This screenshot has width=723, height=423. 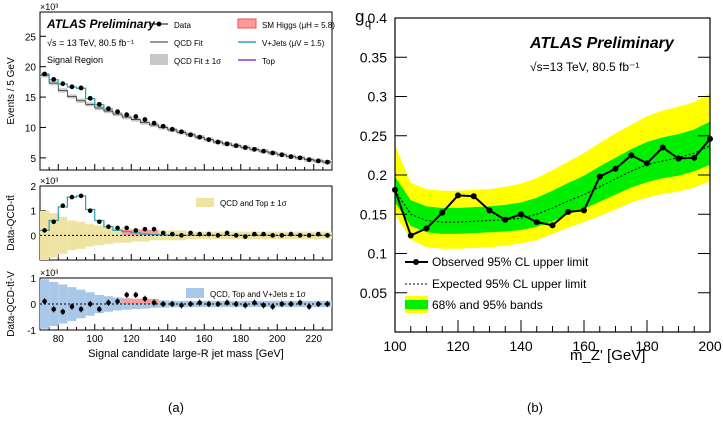 I want to click on legend-observed-label: Observed 95% CL upper limit, so click(x=510, y=262).